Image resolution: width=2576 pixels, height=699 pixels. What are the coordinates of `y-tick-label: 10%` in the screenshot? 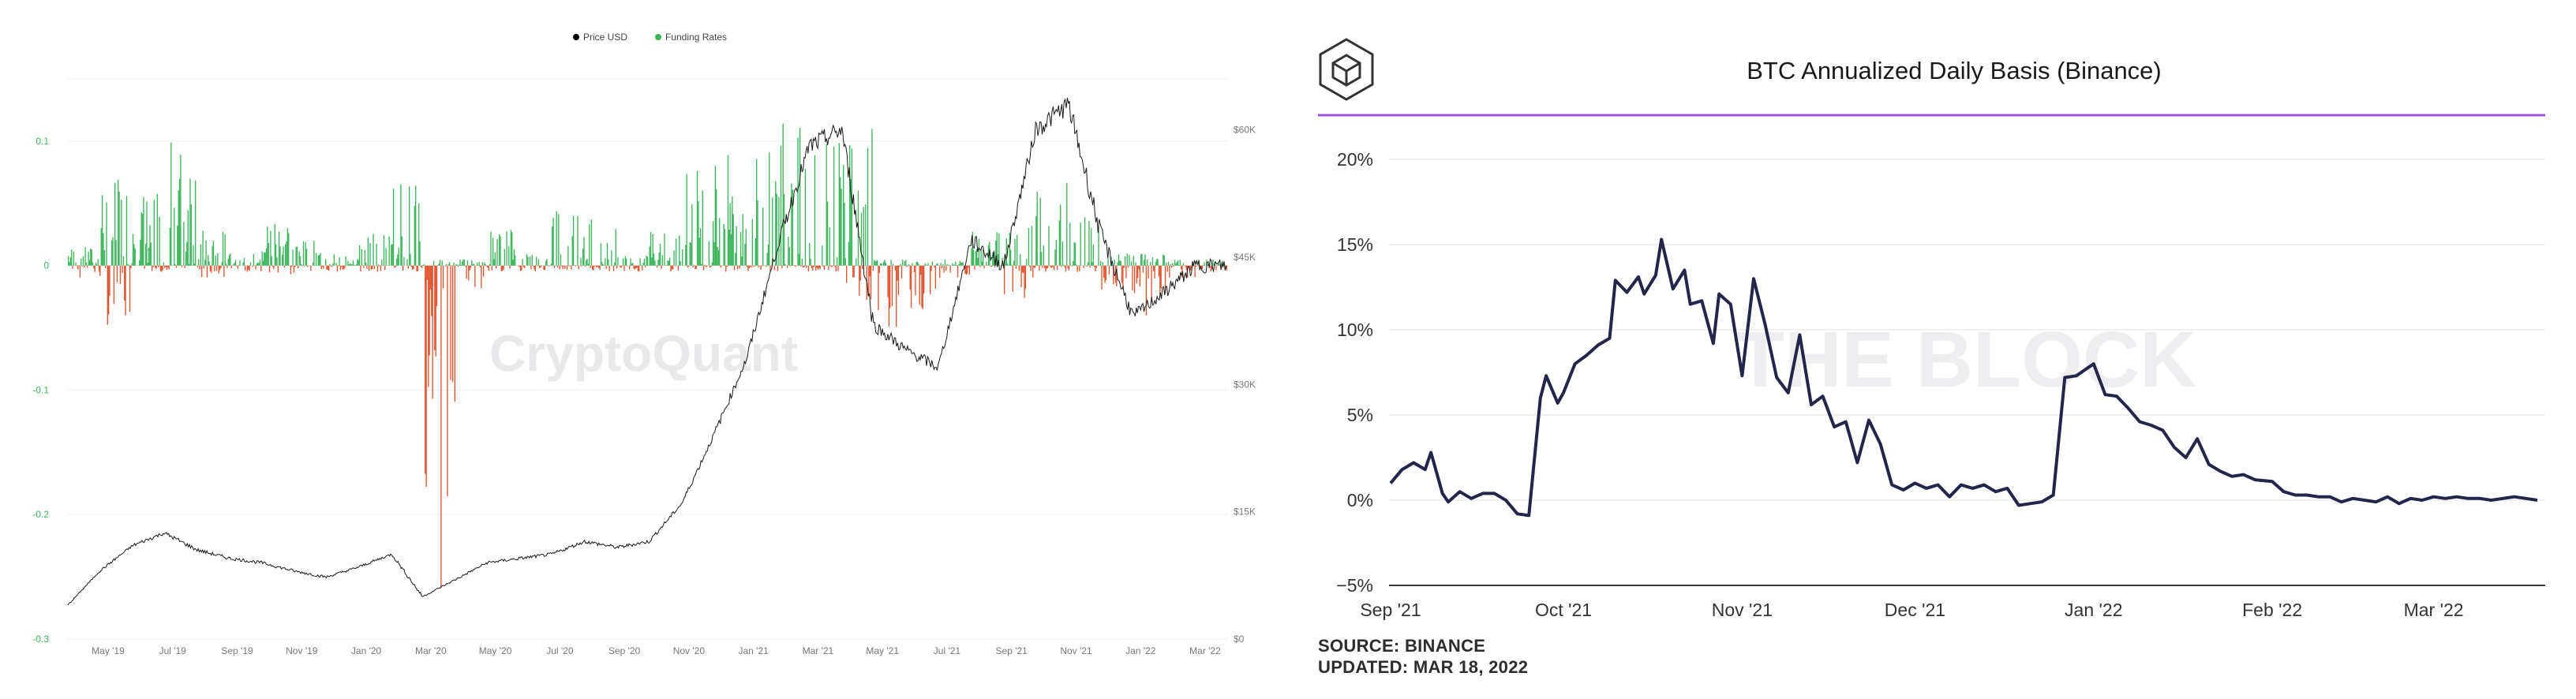 It's located at (1355, 330).